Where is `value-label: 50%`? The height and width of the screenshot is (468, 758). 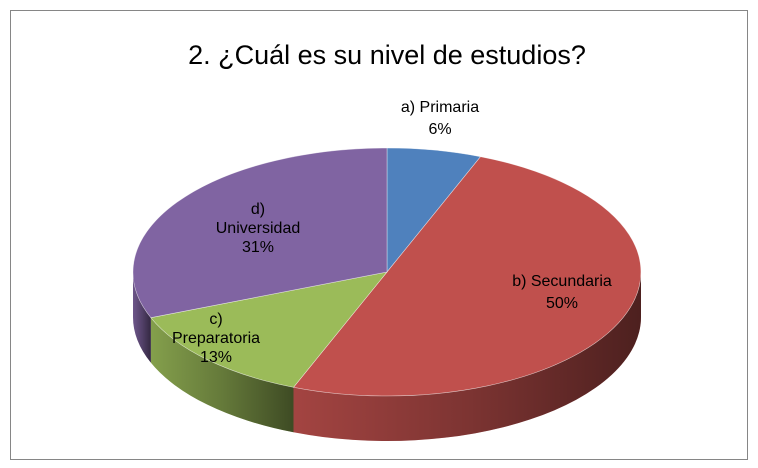 value-label: 50% is located at coordinates (562, 303).